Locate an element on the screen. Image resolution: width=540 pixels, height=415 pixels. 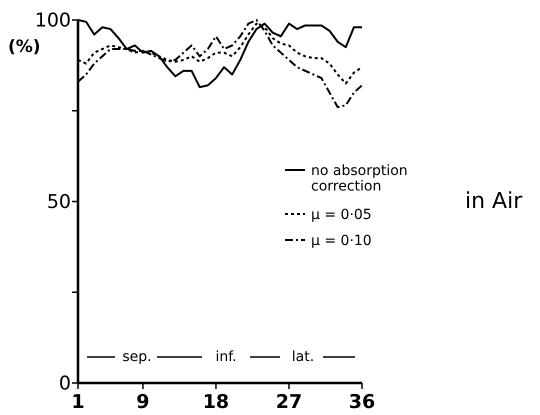
y-tick-label: 100 is located at coordinates (52, 21).